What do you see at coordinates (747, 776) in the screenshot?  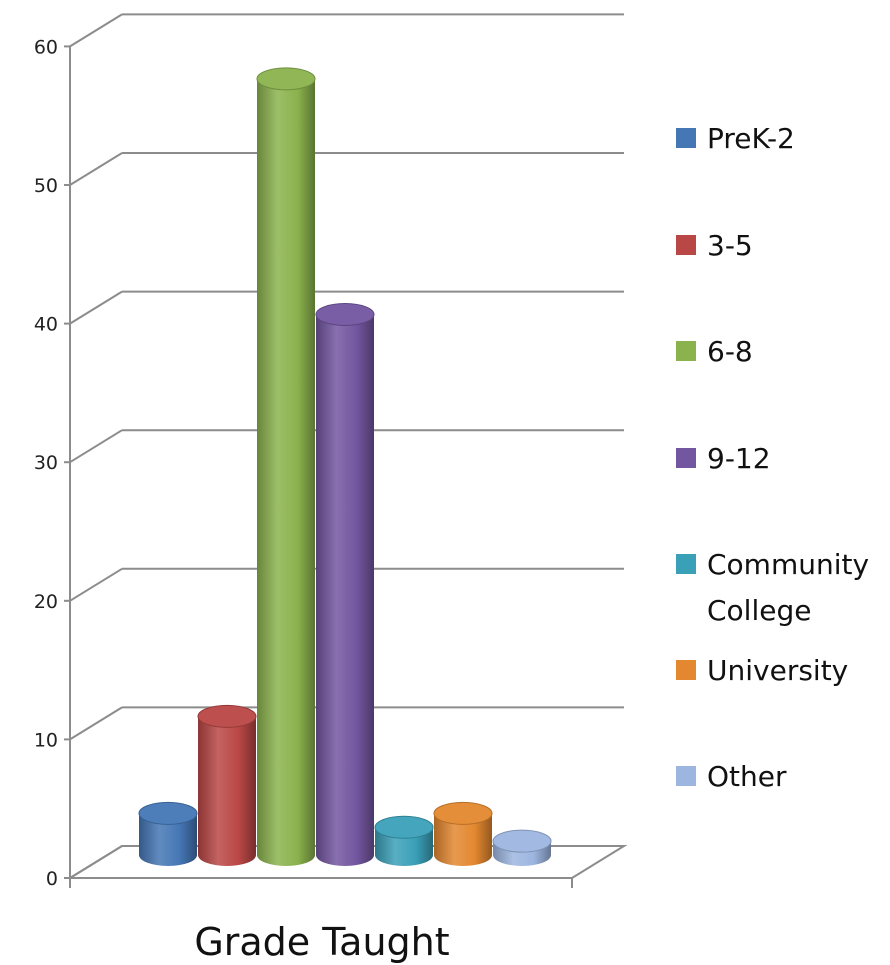 I see `legend-label: Other` at bounding box center [747, 776].